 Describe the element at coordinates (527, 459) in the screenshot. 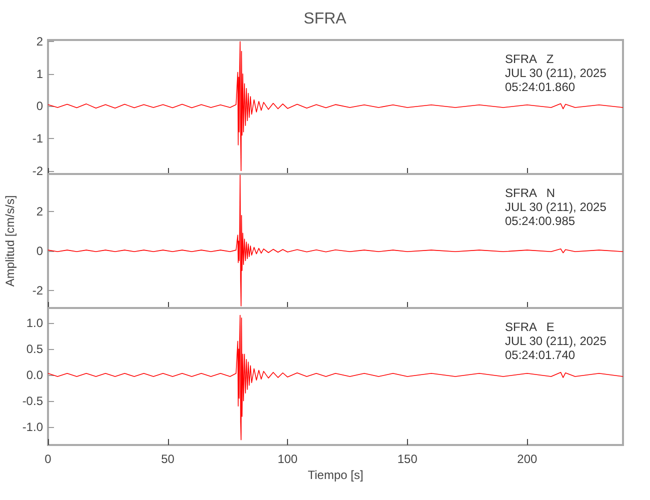

I see `x-tick-label: 200` at that location.